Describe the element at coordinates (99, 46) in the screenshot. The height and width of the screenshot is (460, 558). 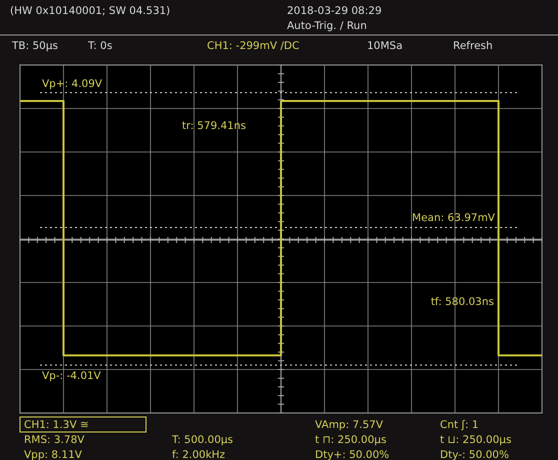
I see `text: T: 0s` at that location.